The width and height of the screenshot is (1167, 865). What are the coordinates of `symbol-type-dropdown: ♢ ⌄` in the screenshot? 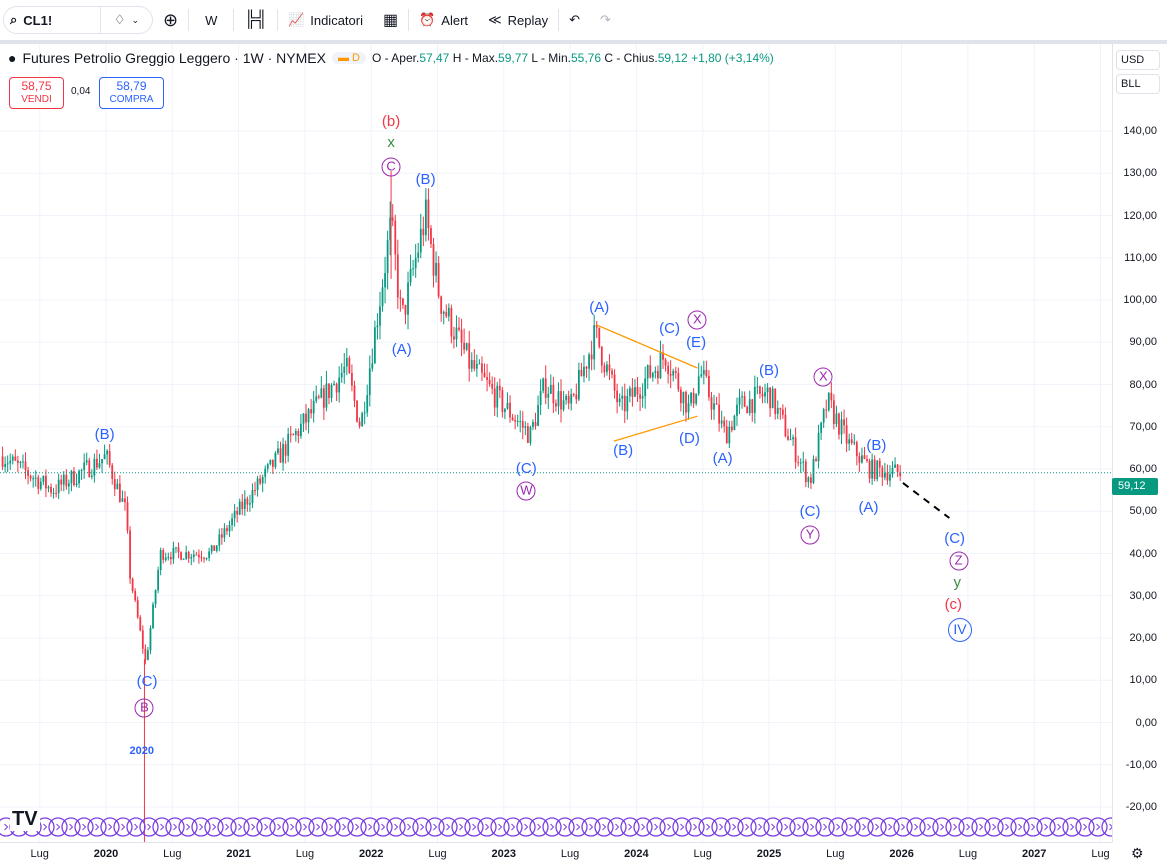 It's located at (127, 20).